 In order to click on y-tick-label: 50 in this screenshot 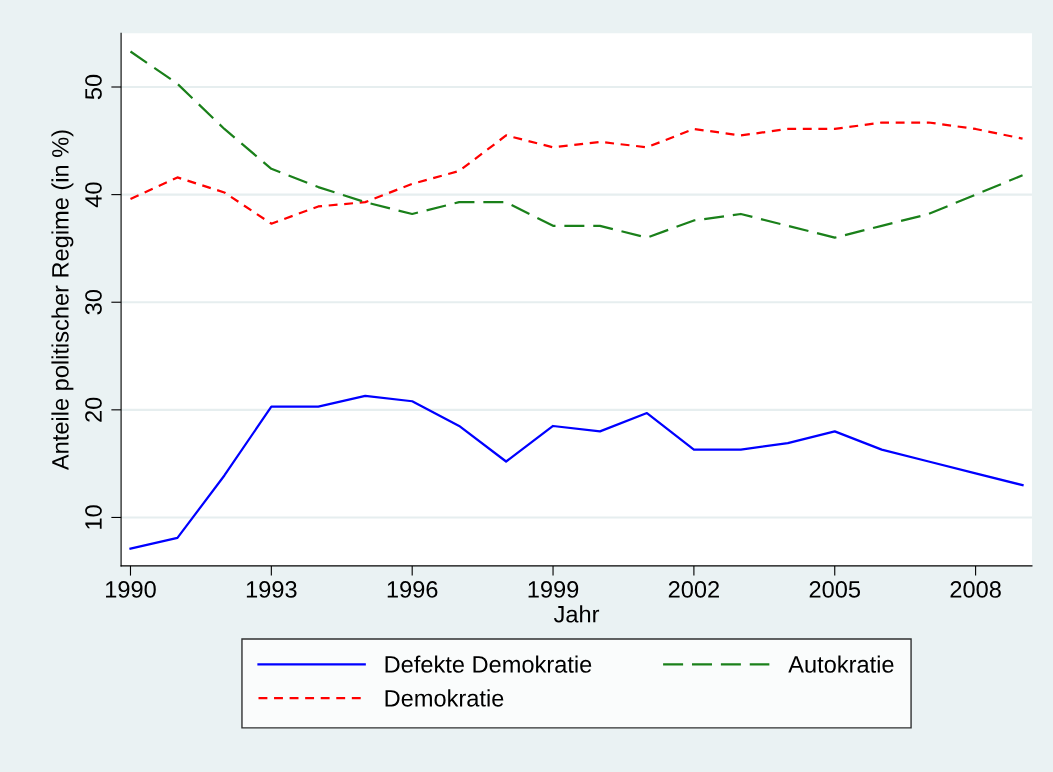, I will do `click(93, 87)`.